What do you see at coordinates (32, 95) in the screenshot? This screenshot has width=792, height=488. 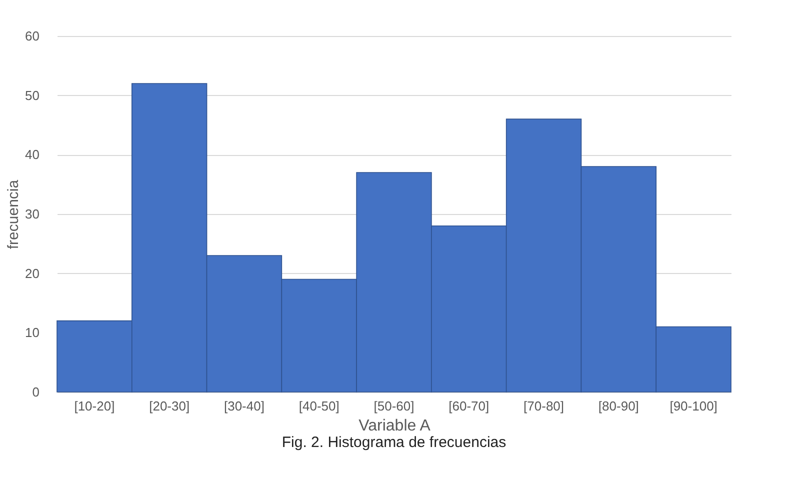 I see `y-tick-label: 50` at bounding box center [32, 95].